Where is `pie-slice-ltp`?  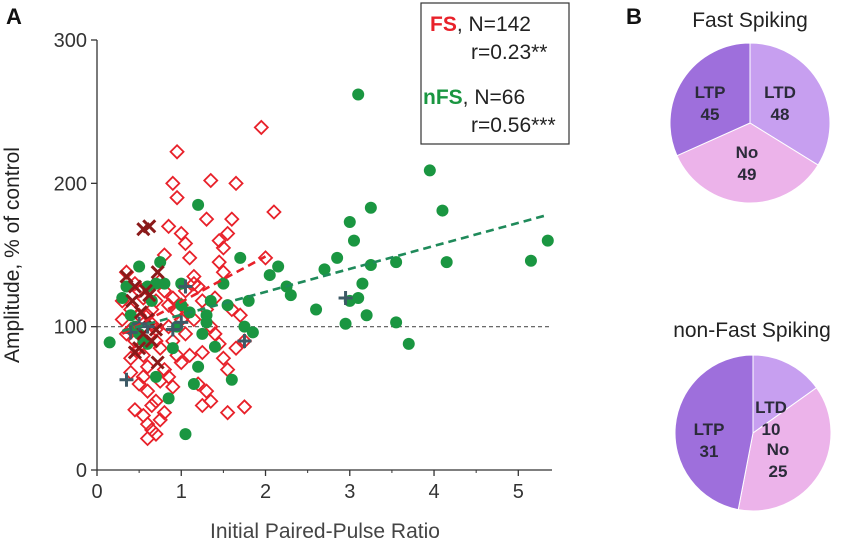 pie-slice-ltp is located at coordinates (710, 99).